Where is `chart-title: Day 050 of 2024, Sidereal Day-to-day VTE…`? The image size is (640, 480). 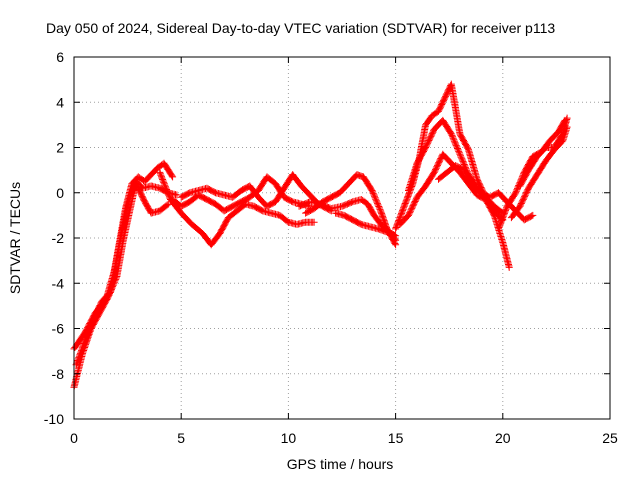
chart-title: Day 050 of 2024, Sidereal Day-to-day VTE… is located at coordinates (300, 28).